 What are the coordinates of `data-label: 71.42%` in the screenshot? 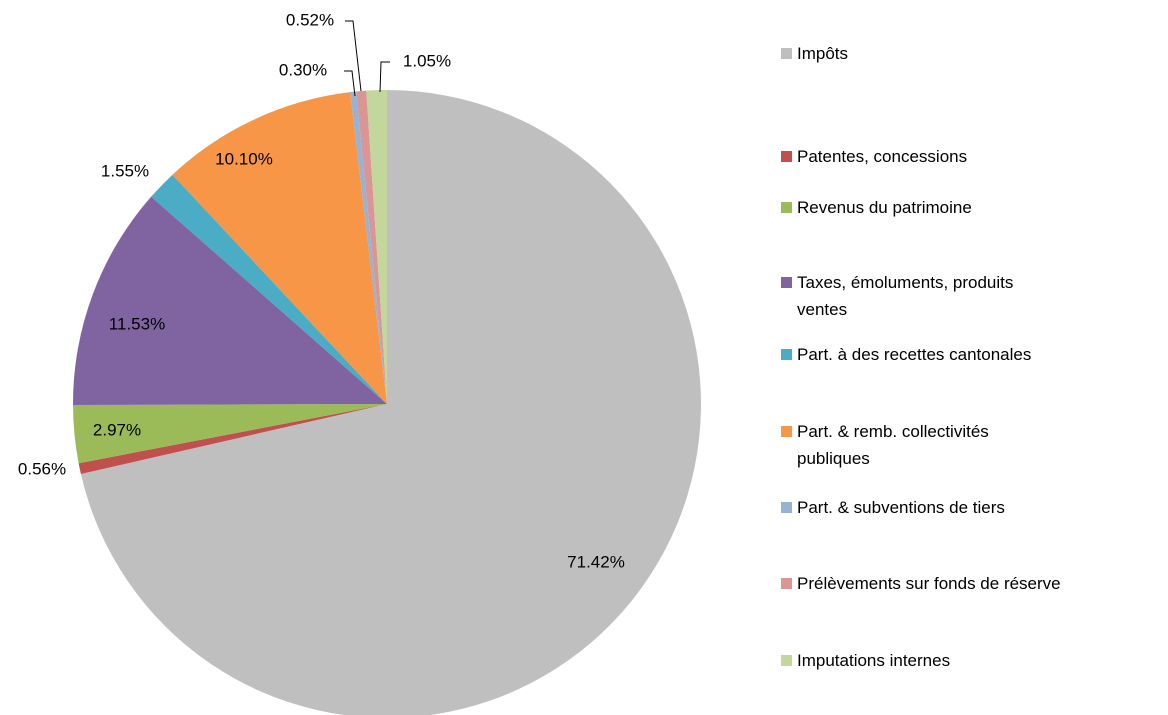 It's located at (596, 561).